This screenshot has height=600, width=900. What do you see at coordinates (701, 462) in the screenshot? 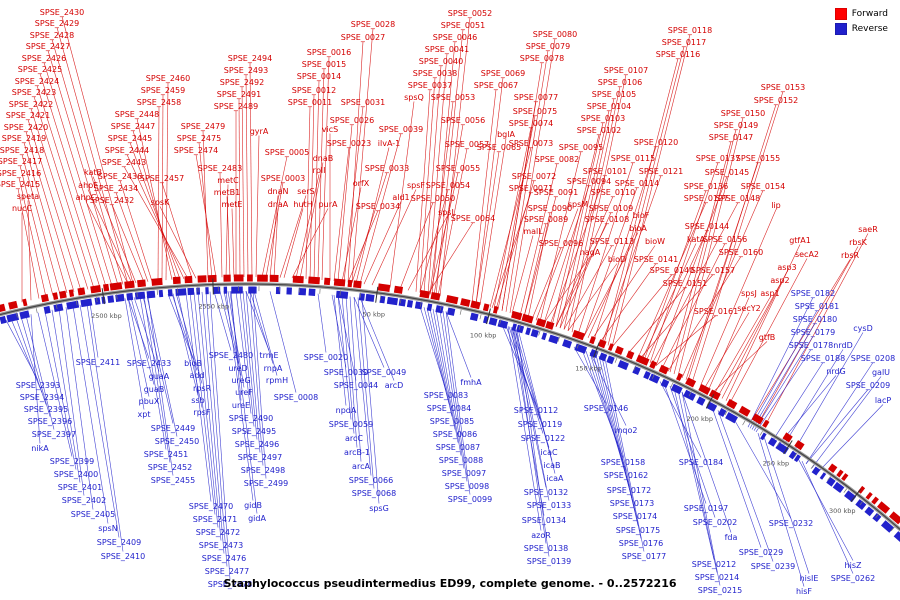
I see `gene-label: SPSE_0184` at bounding box center [701, 462].